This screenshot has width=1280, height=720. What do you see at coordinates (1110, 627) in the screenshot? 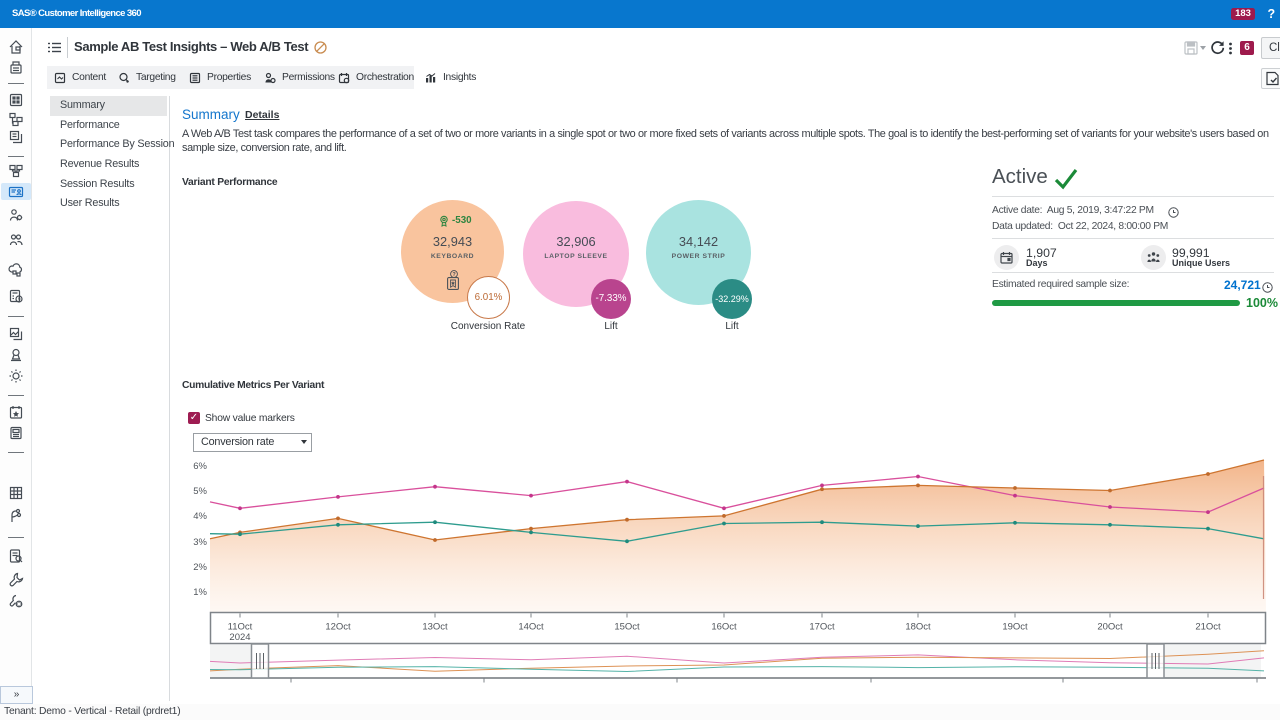
I see `svg-text: 20Oct` at bounding box center [1110, 627].